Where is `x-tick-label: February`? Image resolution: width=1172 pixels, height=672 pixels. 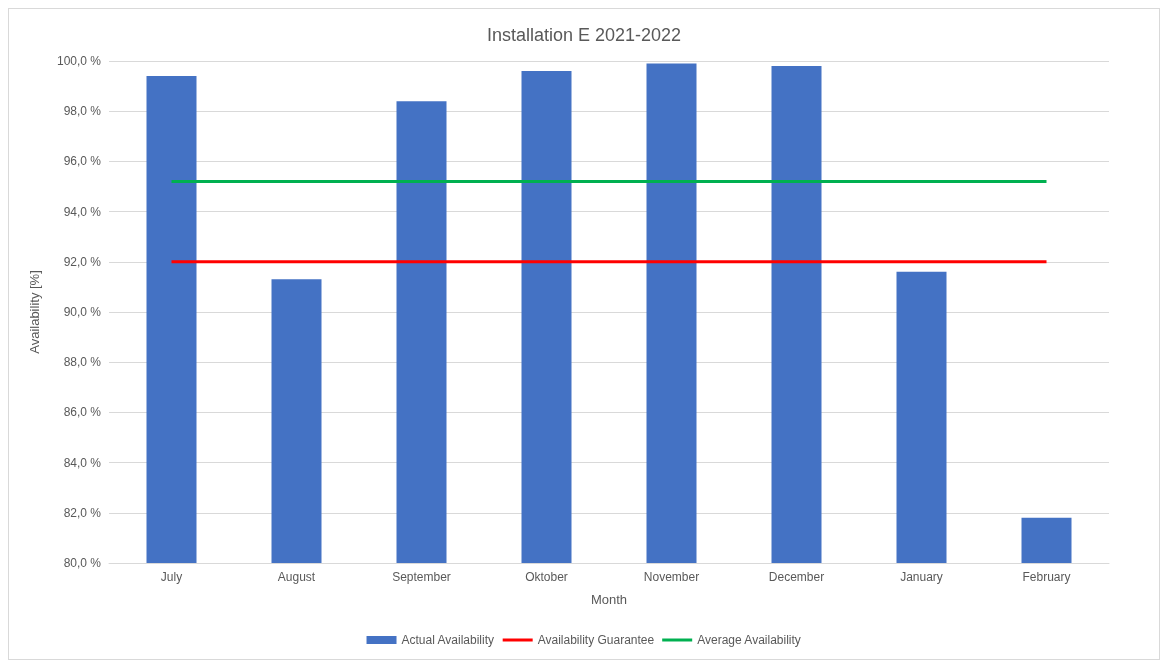 x-tick-label: February is located at coordinates (1046, 577).